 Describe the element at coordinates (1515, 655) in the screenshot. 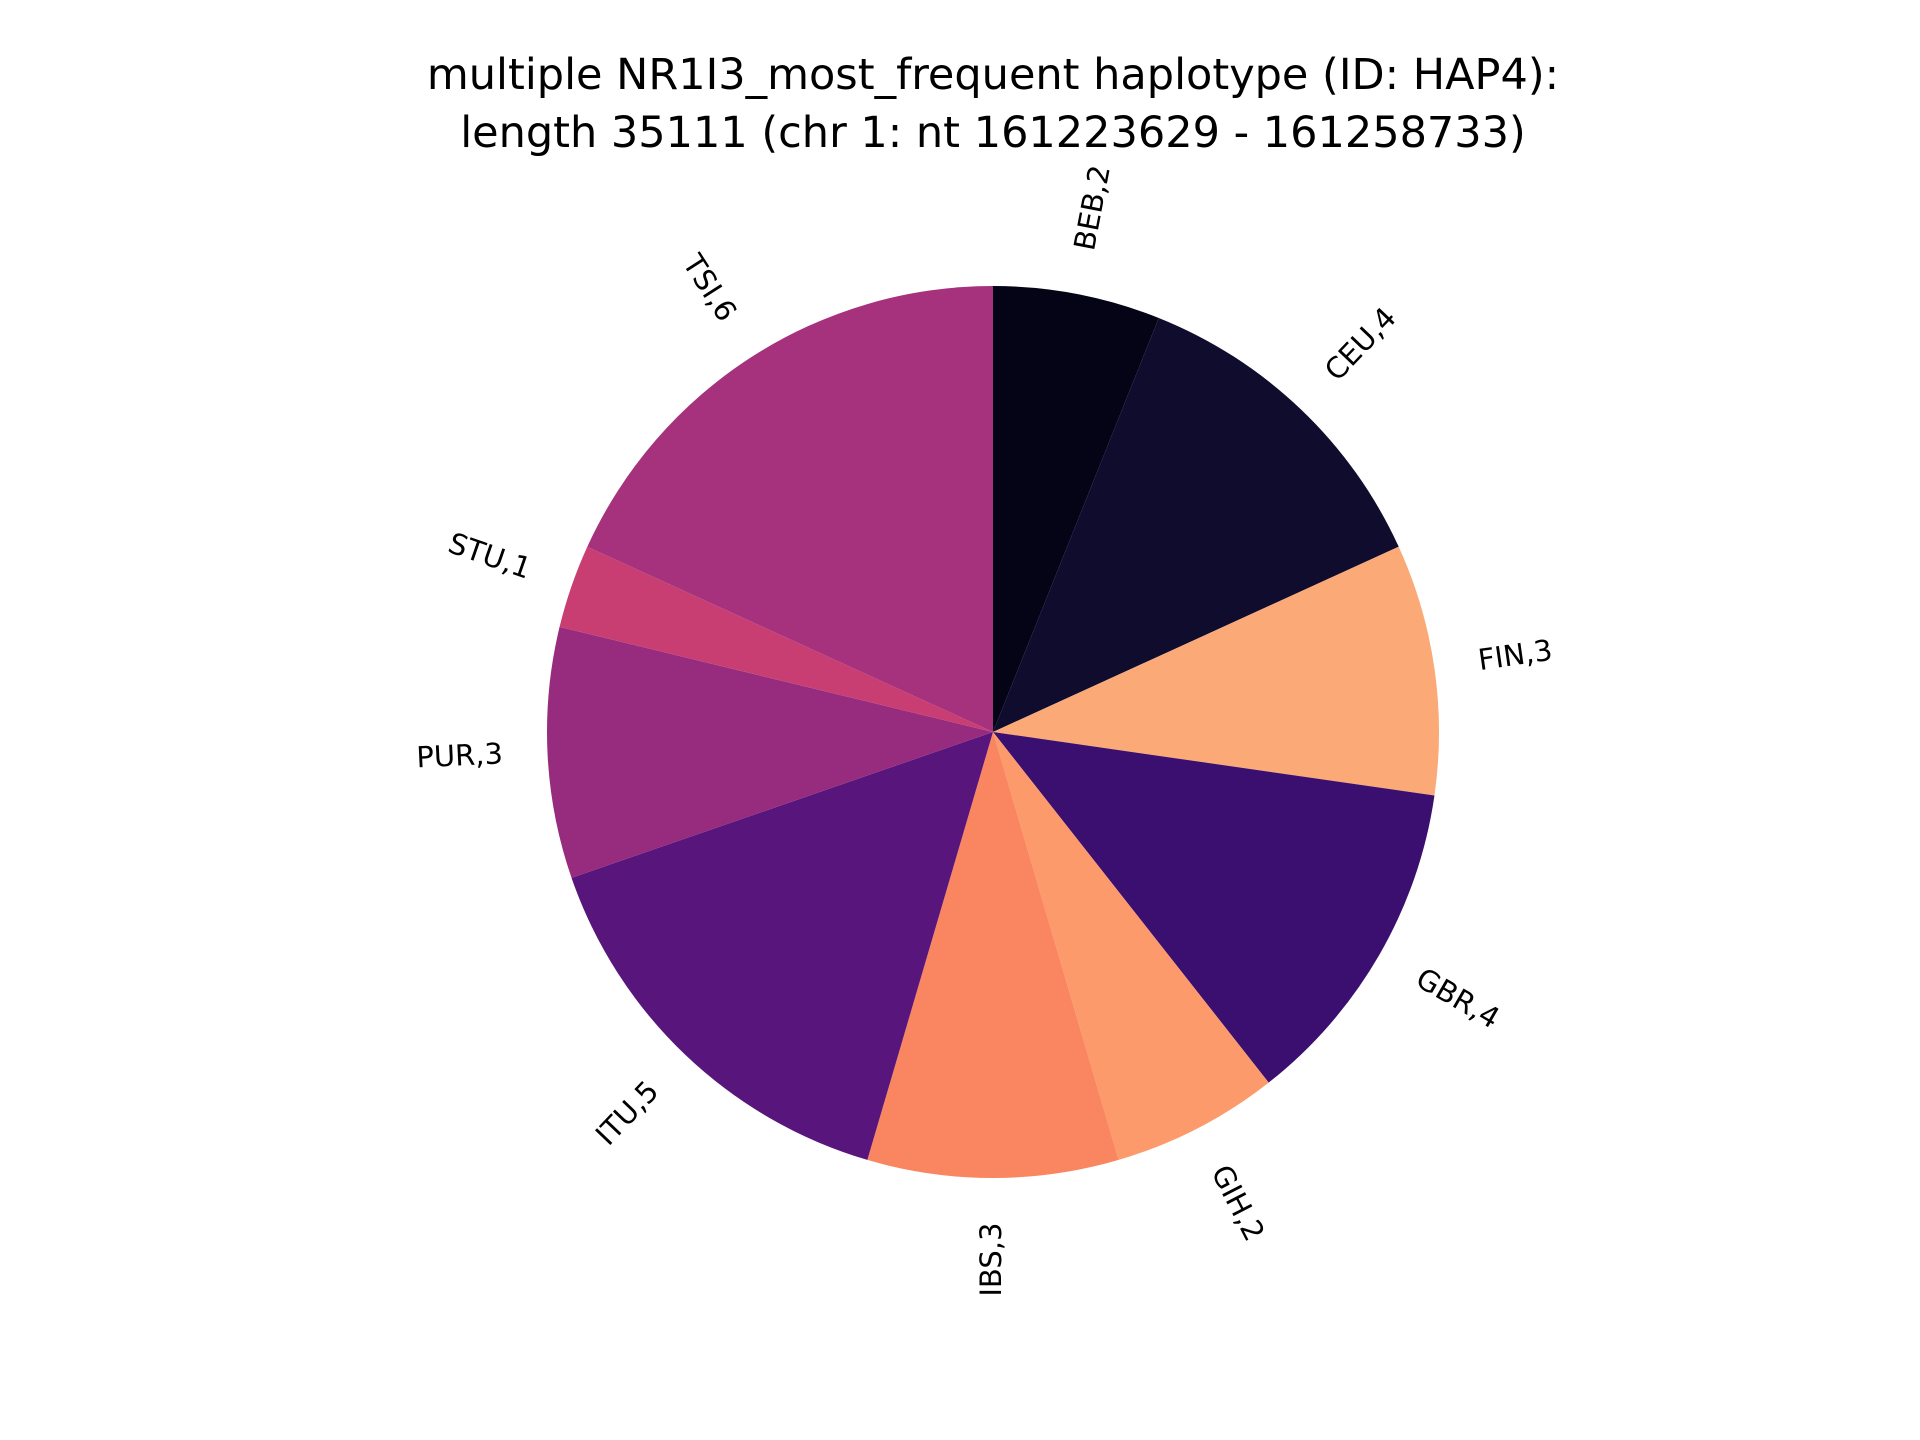

I see `slice-label-fin: FIN,3` at that location.